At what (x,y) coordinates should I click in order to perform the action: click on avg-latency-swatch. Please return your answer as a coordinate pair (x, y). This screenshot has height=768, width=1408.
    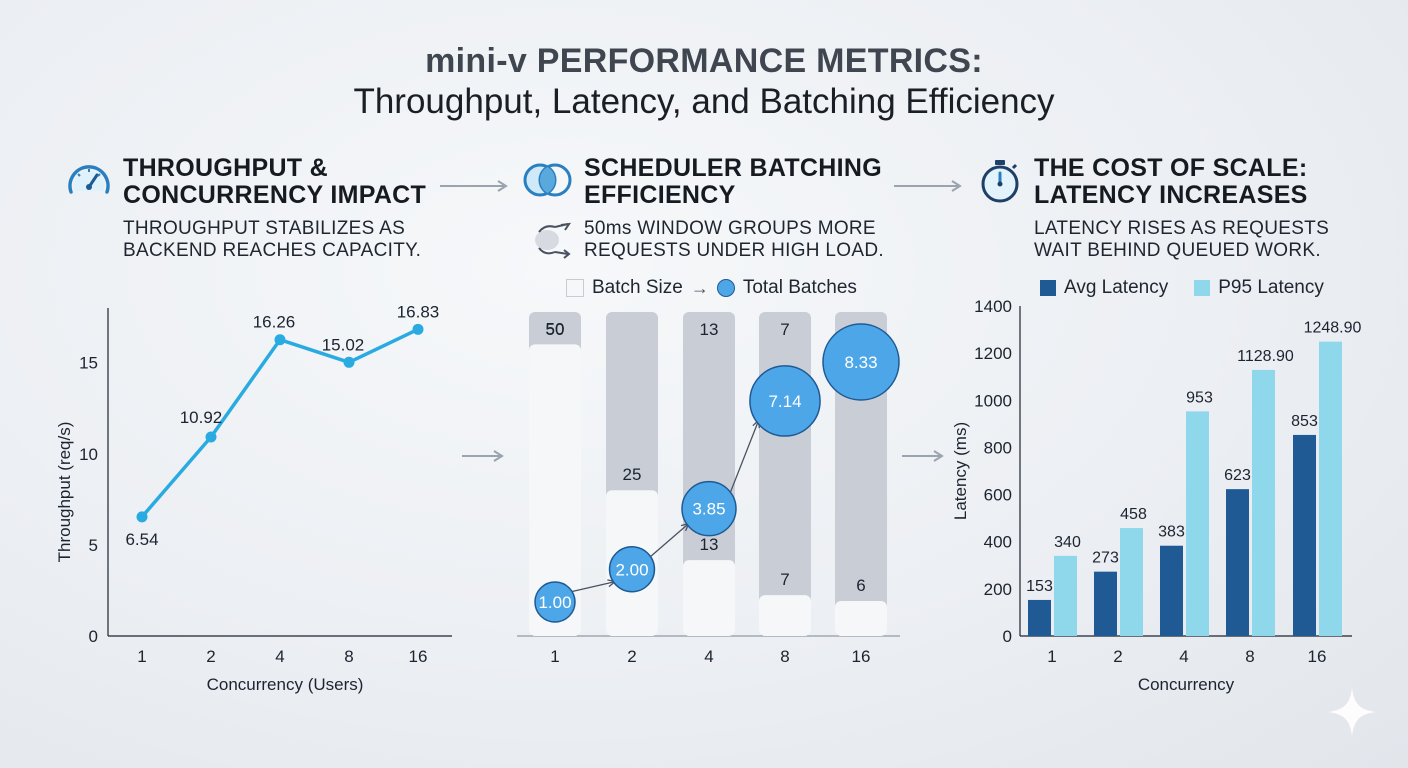
    Looking at the image, I should click on (1048, 288).